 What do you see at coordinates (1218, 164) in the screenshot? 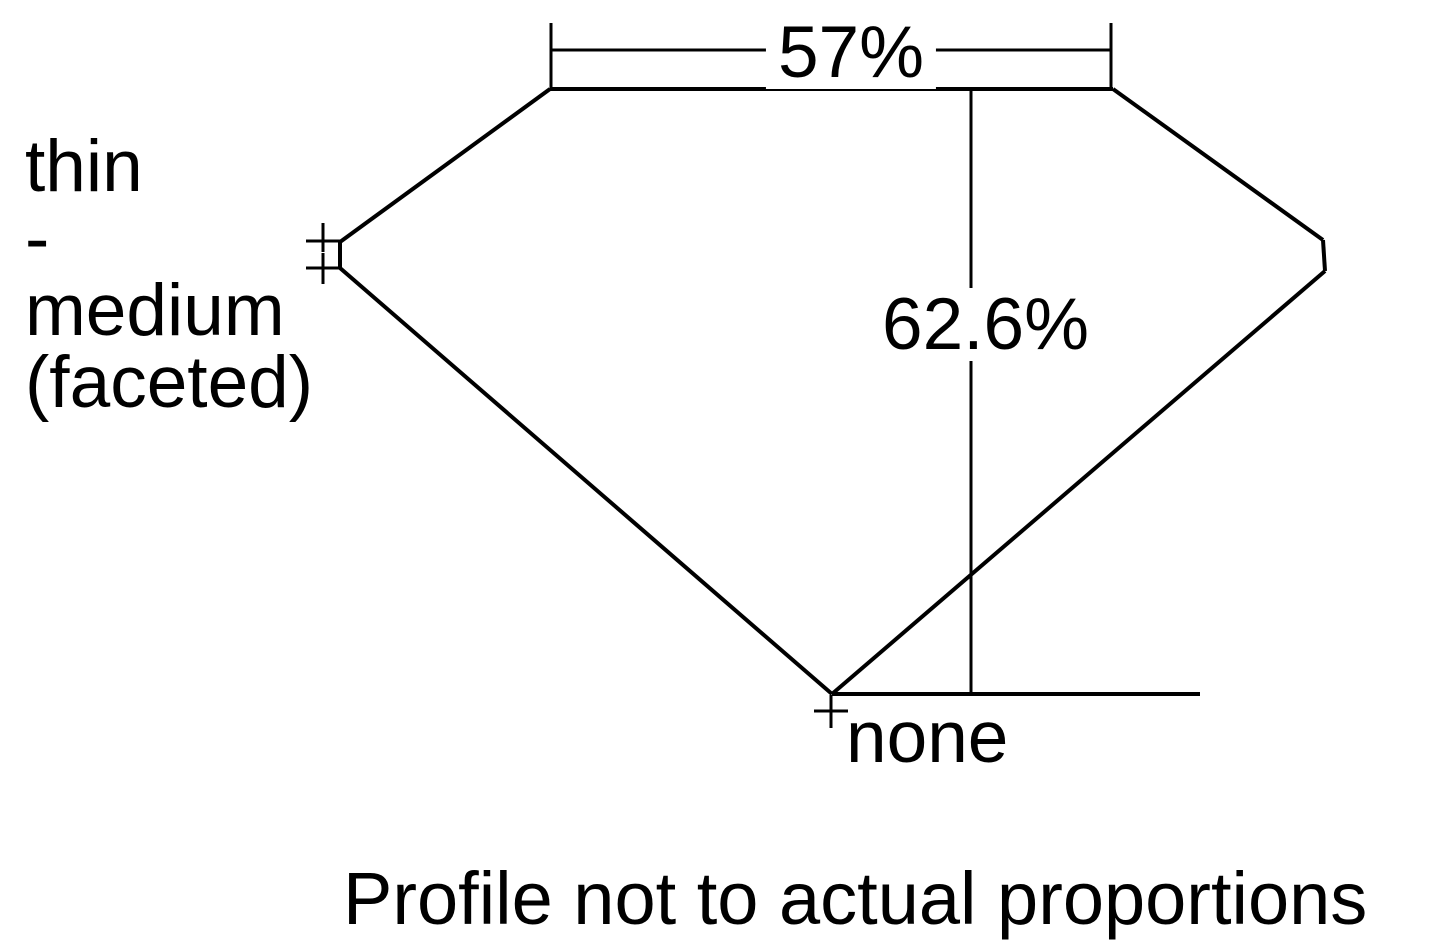
I see `crown-facet-right` at bounding box center [1218, 164].